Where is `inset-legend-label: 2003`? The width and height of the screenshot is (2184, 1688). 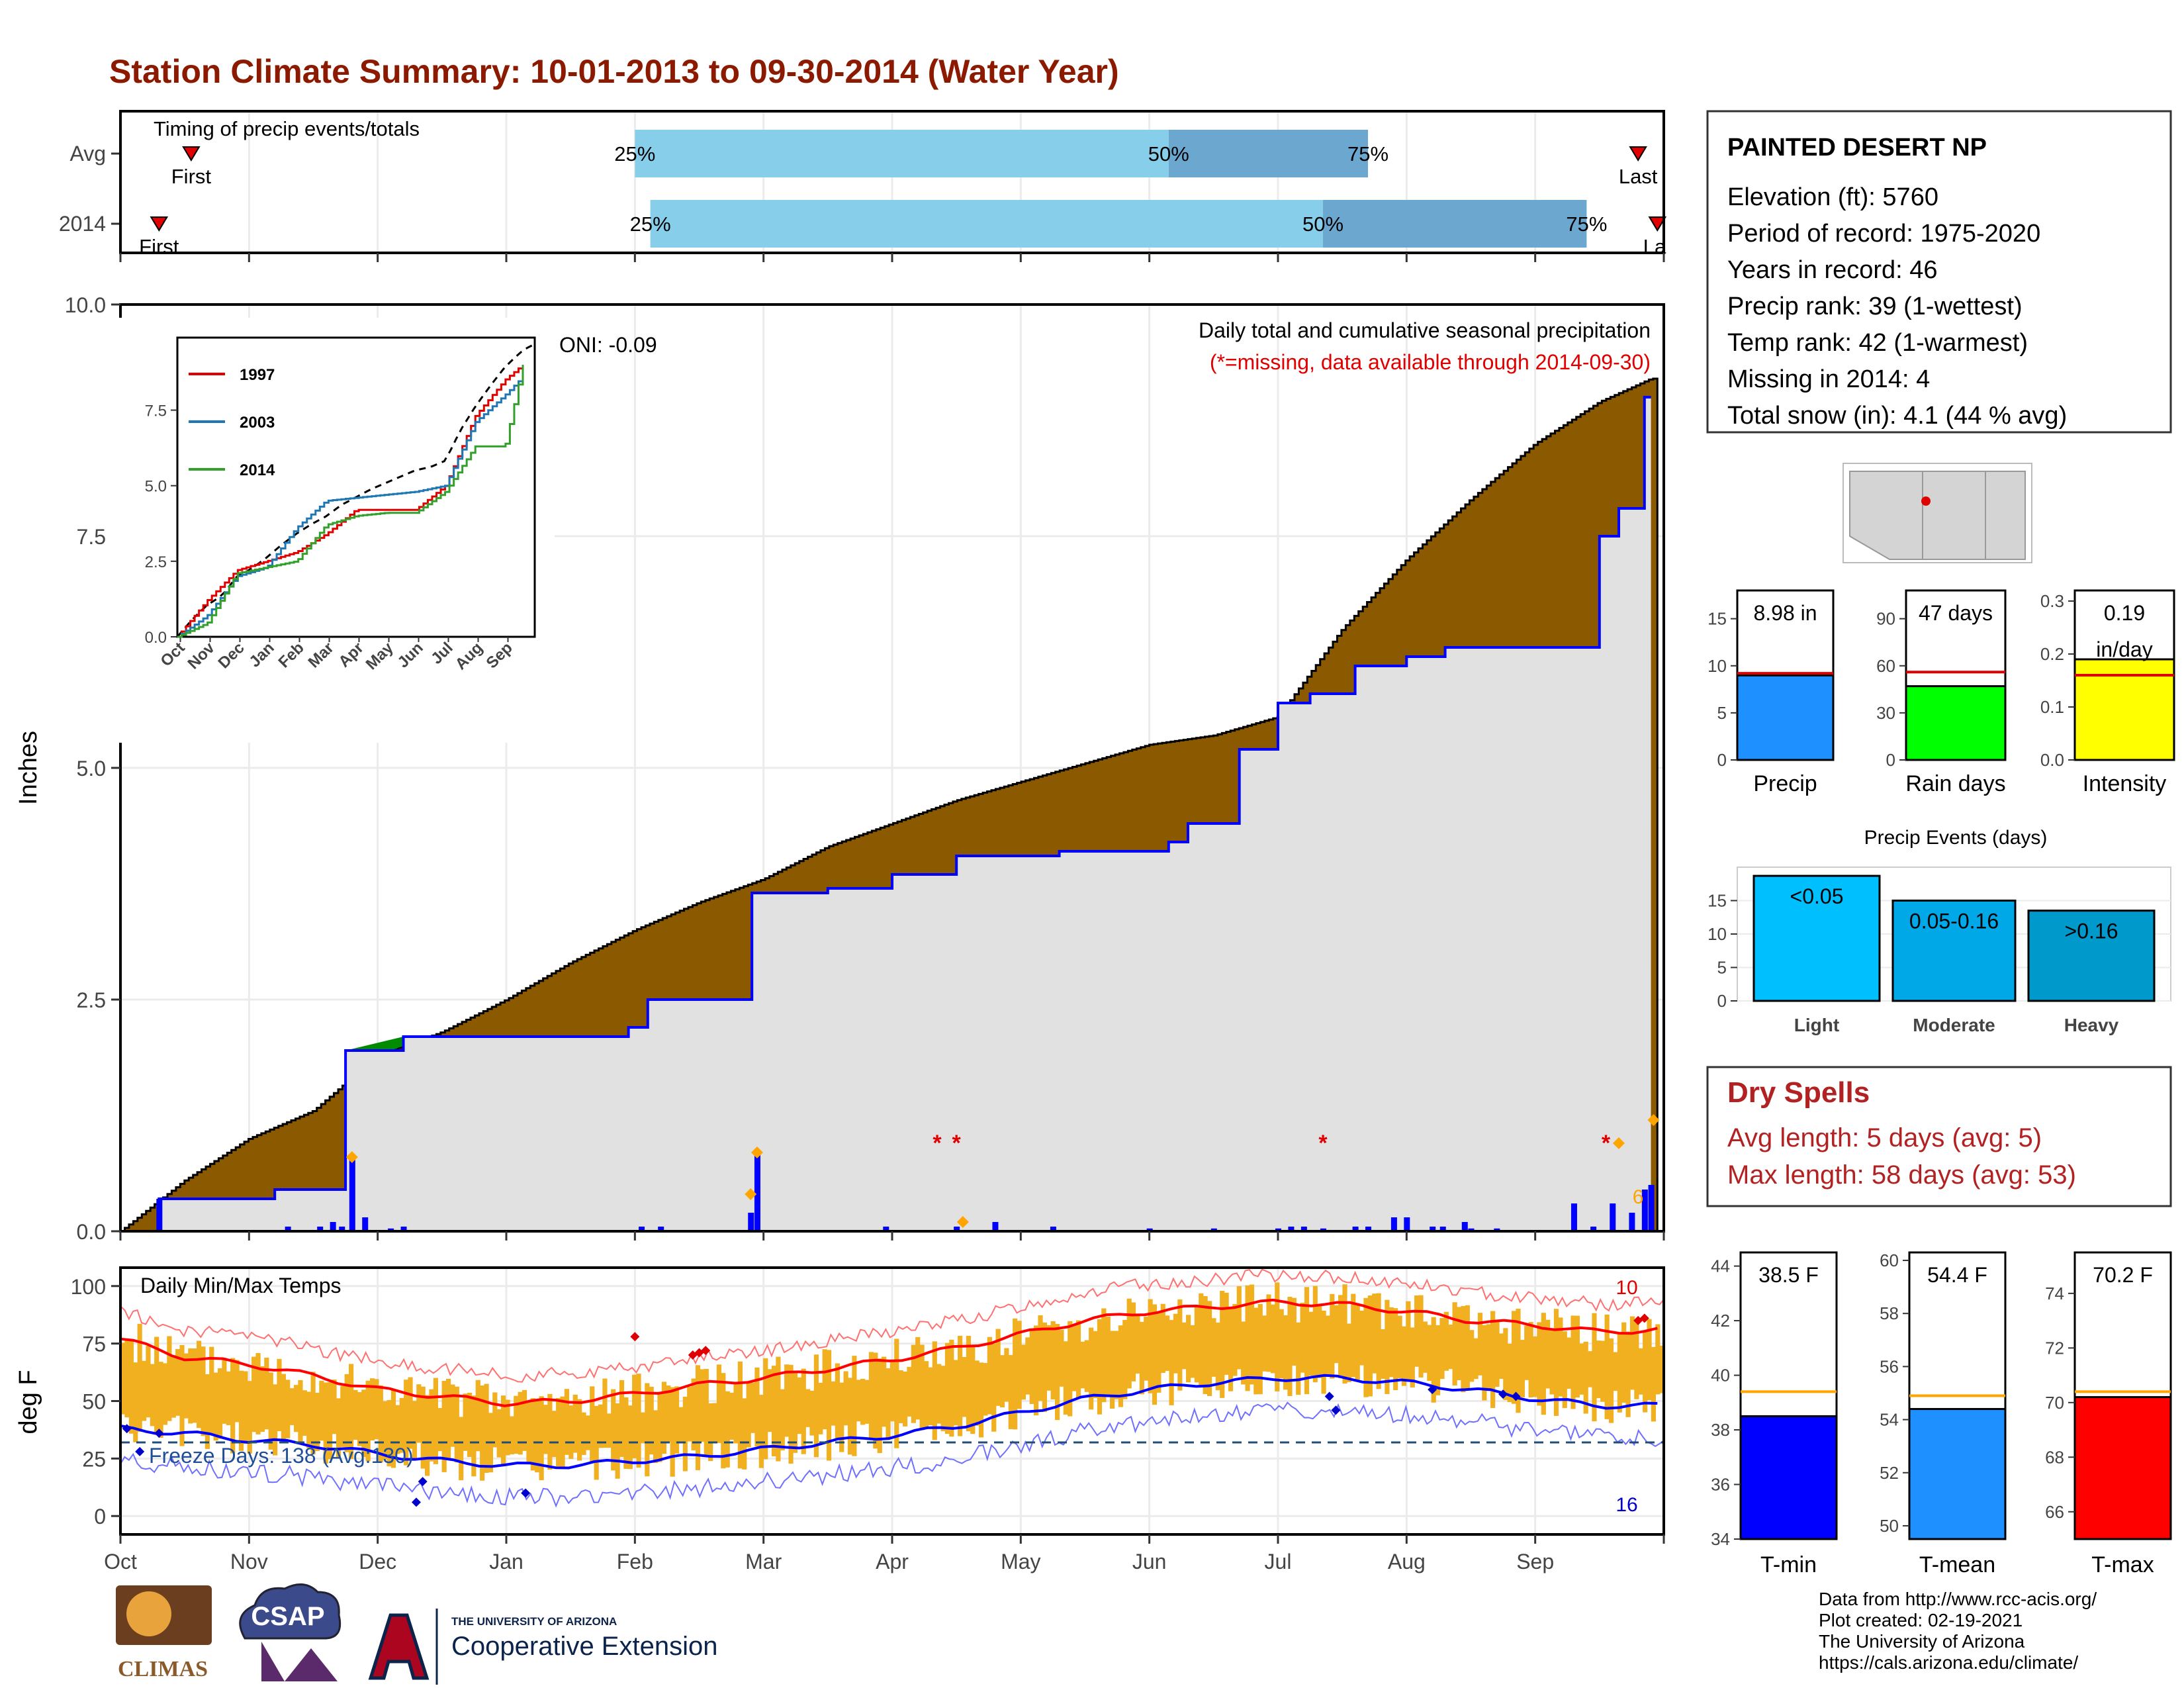
inset-legend-label: 2003 is located at coordinates (257, 423).